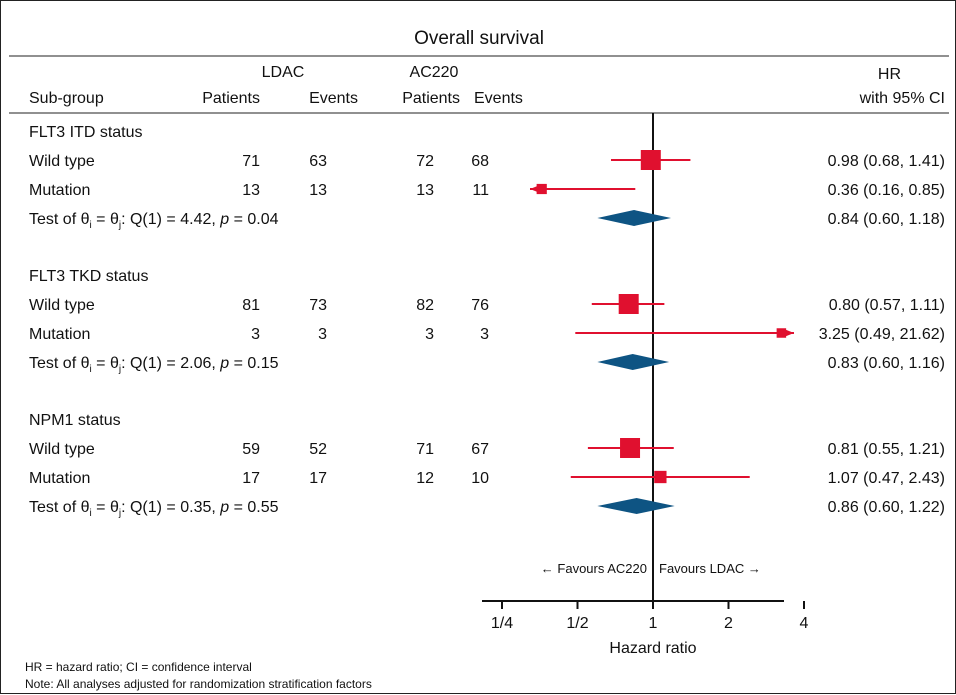  Describe the element at coordinates (231, 98) in the screenshot. I see `column-header-patients-ldac: Patients` at that location.